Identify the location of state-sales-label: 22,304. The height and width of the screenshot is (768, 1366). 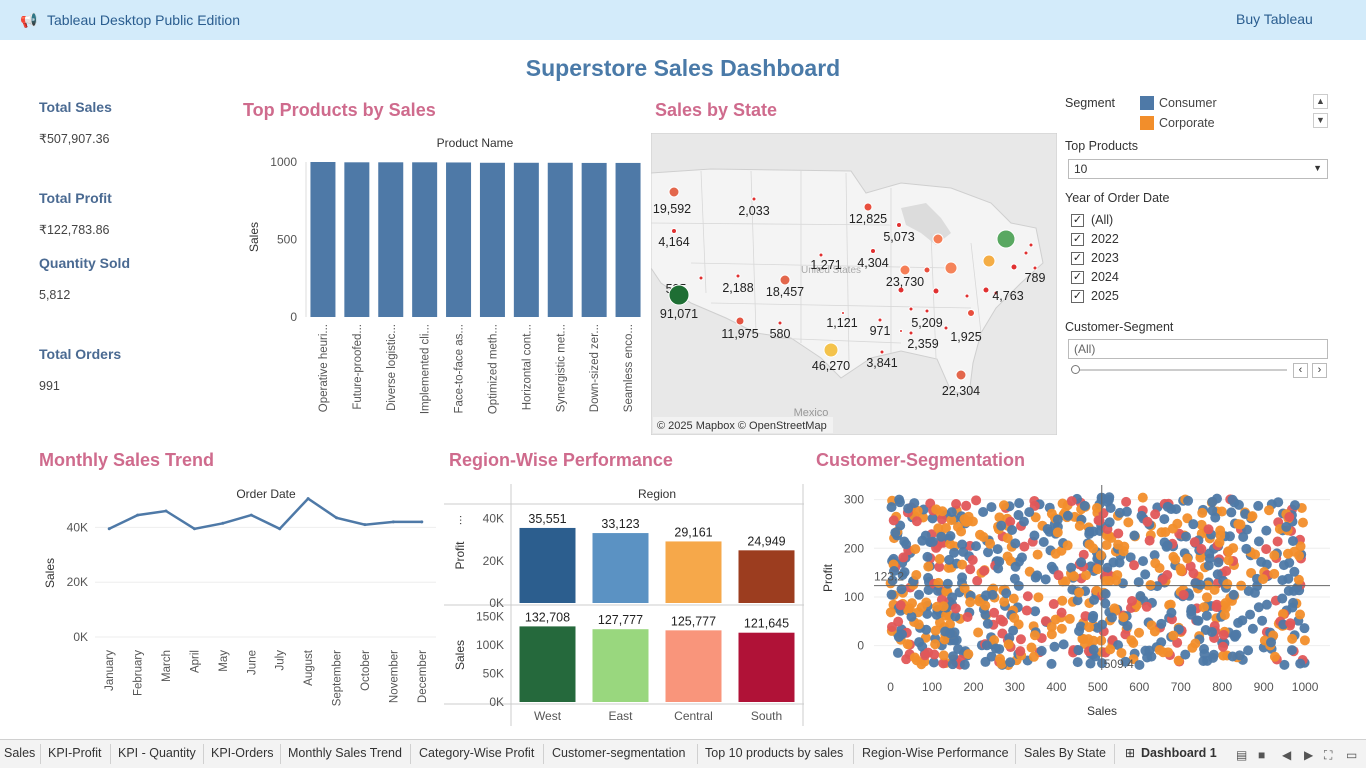
(961, 391).